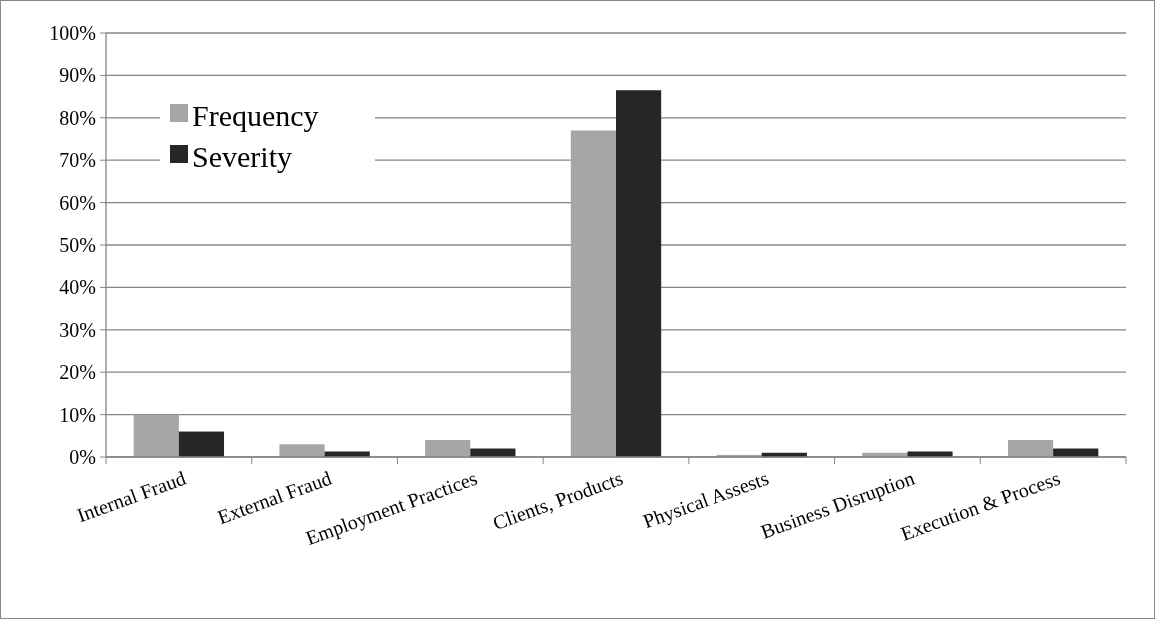  Describe the element at coordinates (77, 372) in the screenshot. I see `y-tick-label: 20%` at that location.